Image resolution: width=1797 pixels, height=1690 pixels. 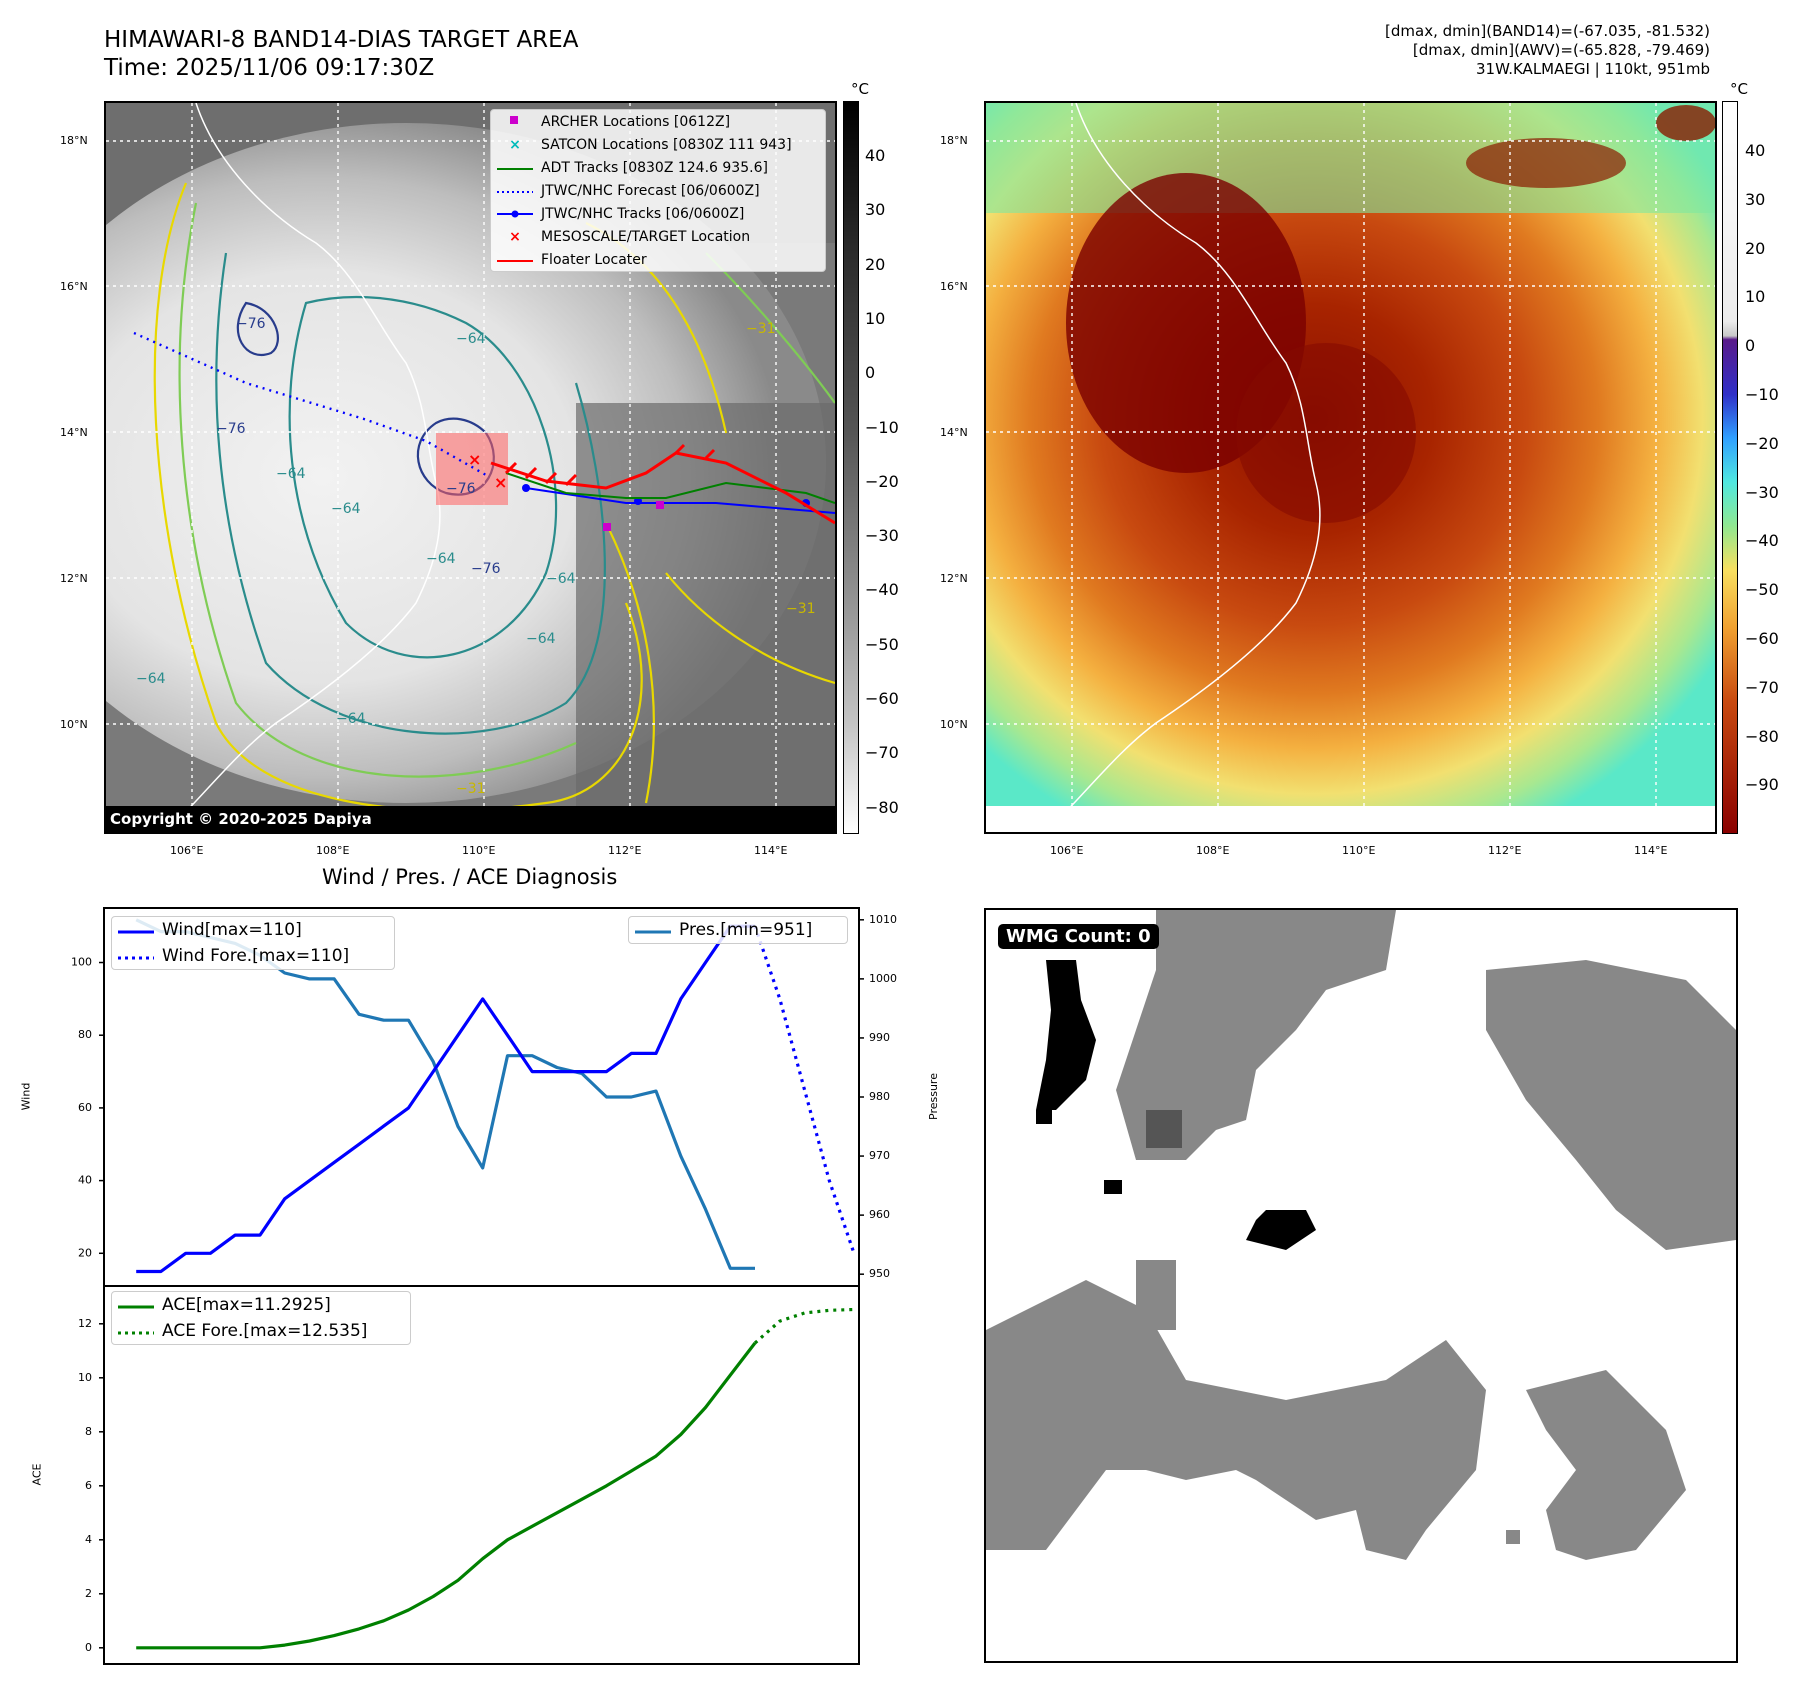 What do you see at coordinates (261, 1331) in the screenshot?
I see `legend-item-ace-forecast: ACE Fore.[max=12.535]` at bounding box center [261, 1331].